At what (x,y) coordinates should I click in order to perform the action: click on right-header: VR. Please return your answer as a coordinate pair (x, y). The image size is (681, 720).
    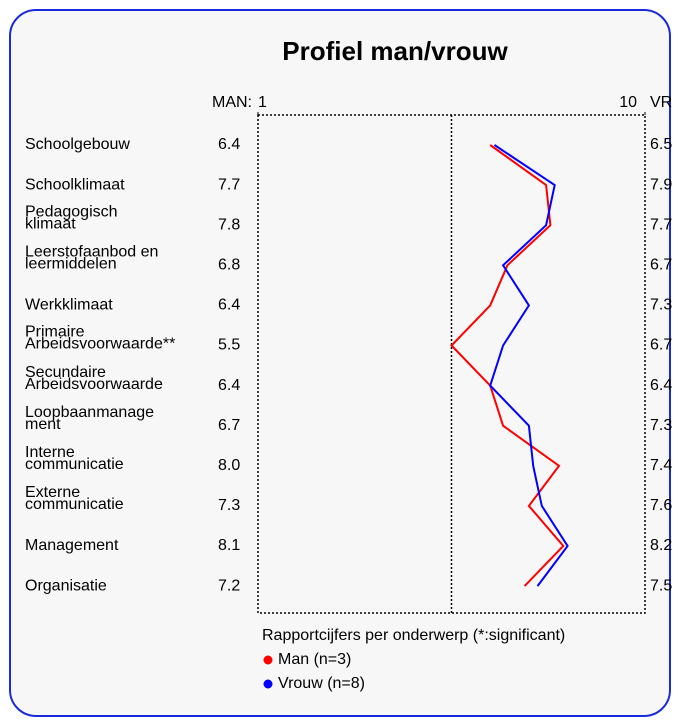
    Looking at the image, I should click on (661, 102).